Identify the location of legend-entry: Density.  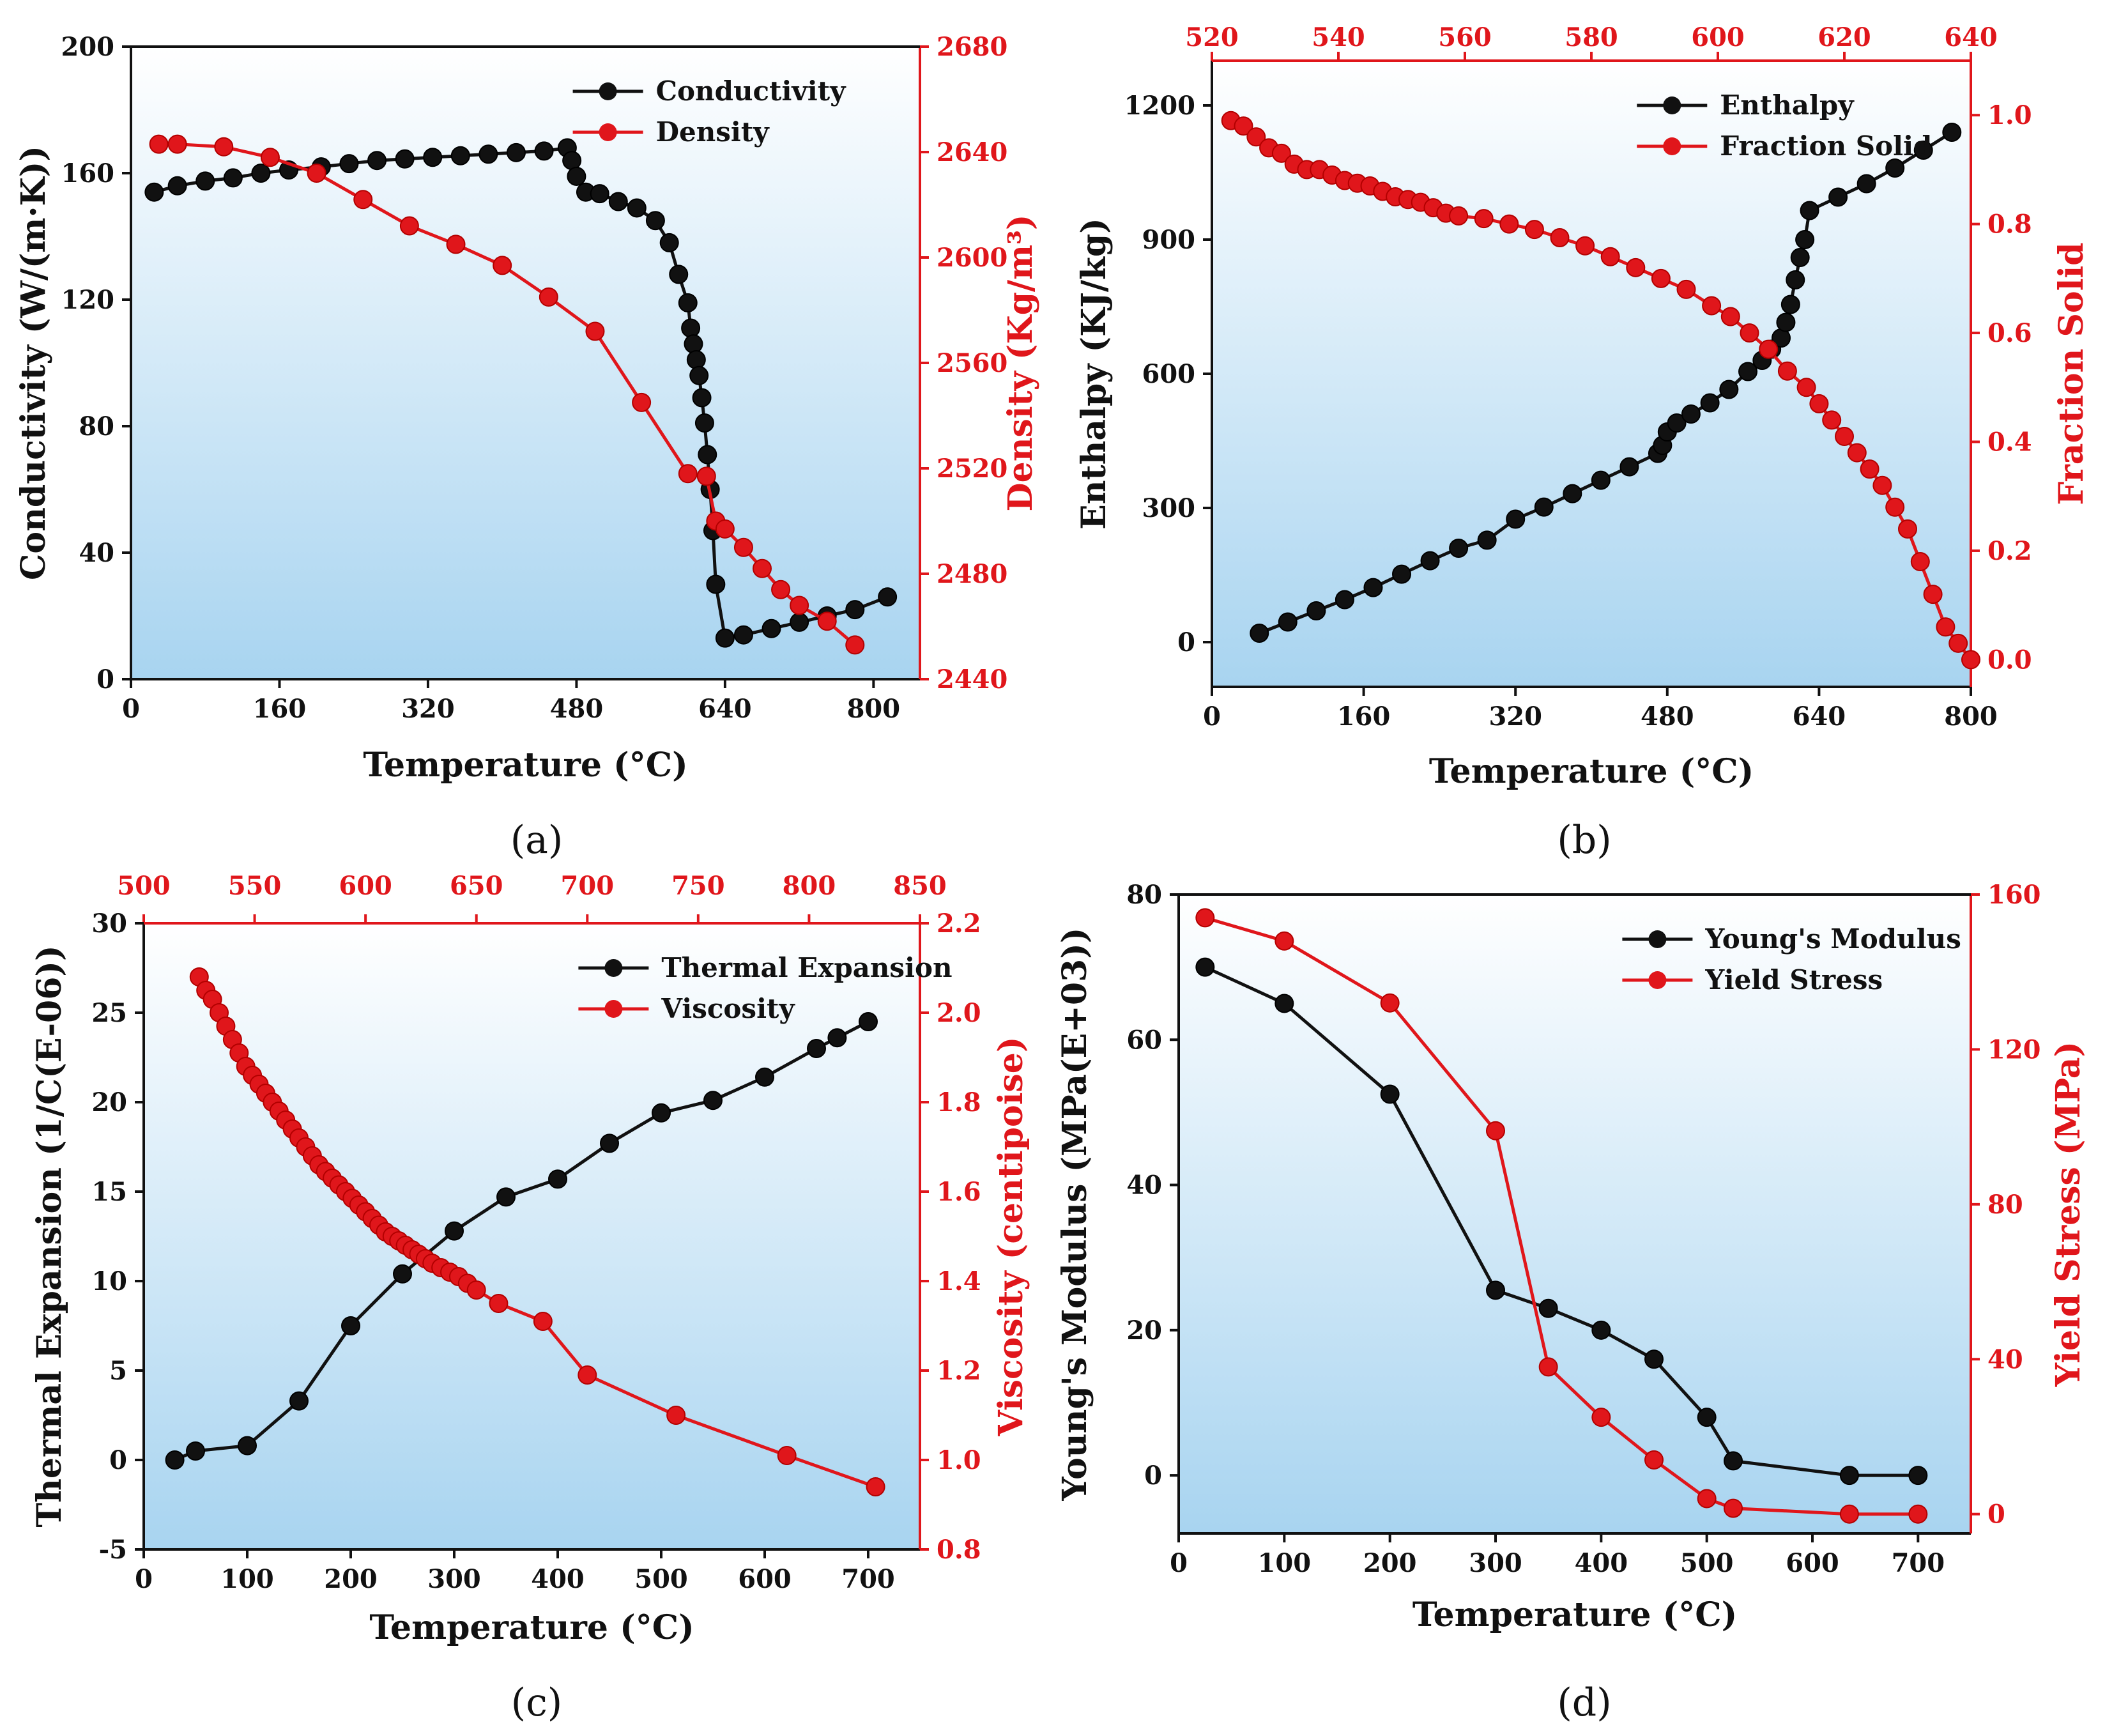
(713, 132).